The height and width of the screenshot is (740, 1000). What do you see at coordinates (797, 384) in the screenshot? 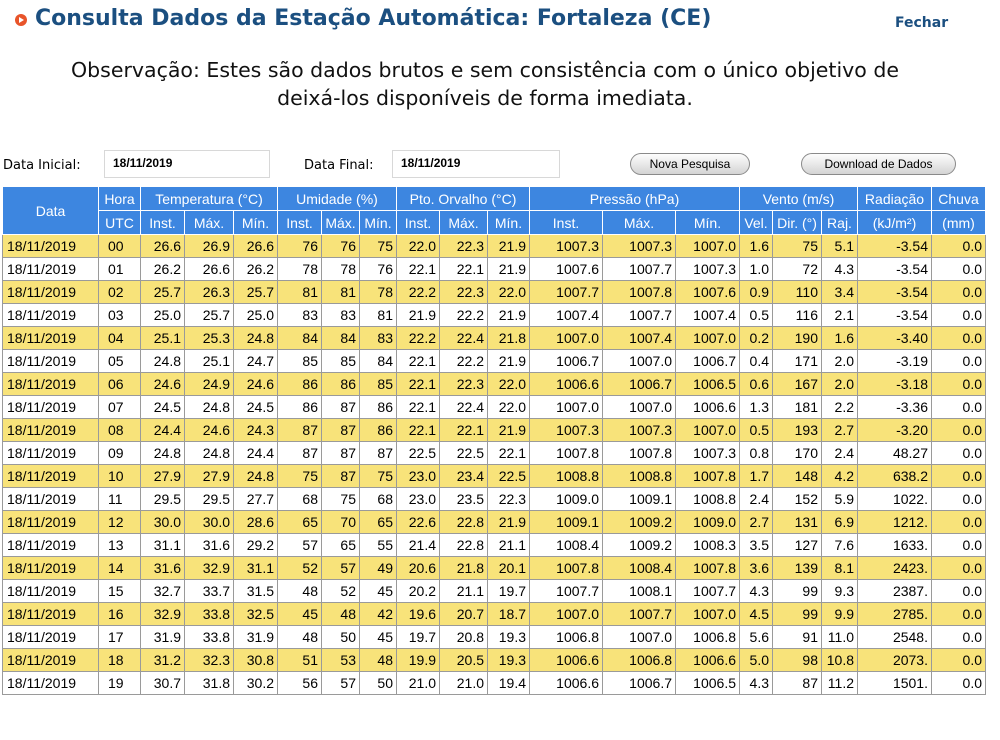
I see `table-cell: 167` at bounding box center [797, 384].